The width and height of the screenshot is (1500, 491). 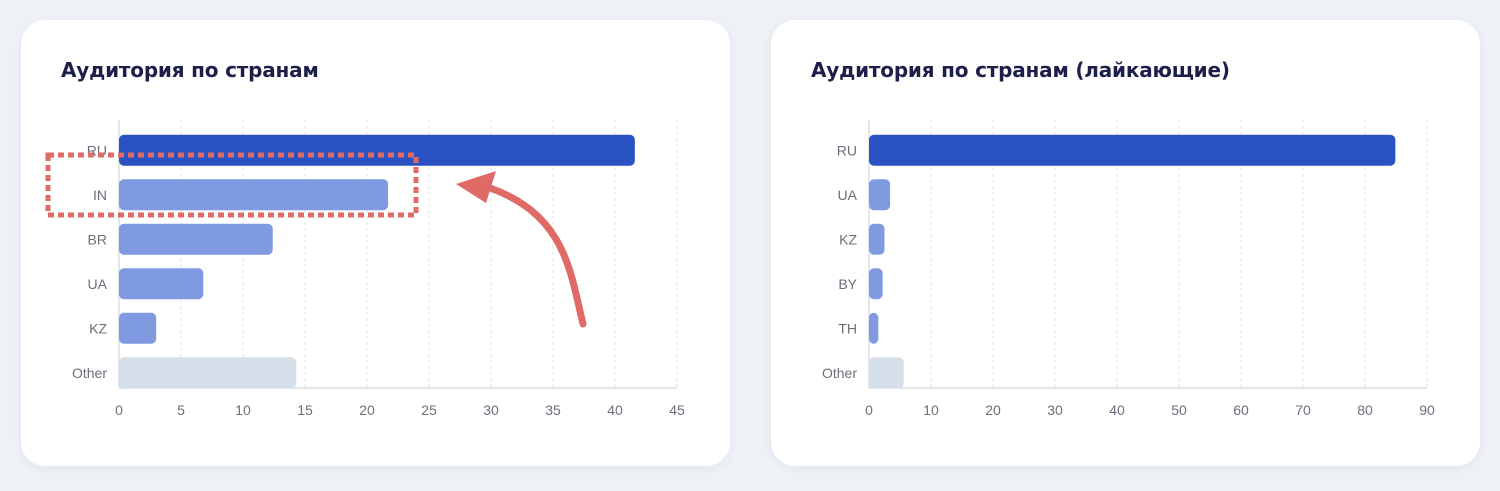 I want to click on bar-in, so click(x=254, y=195).